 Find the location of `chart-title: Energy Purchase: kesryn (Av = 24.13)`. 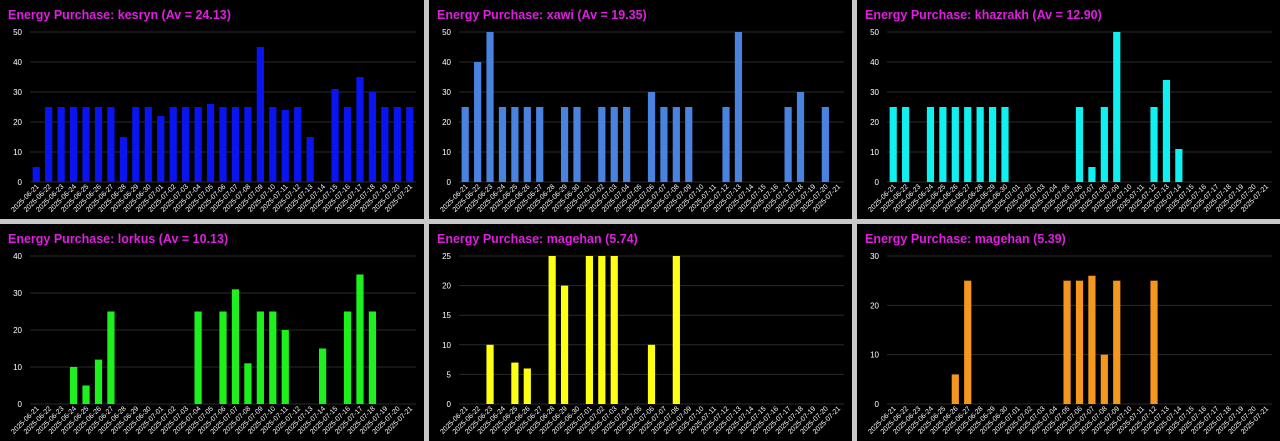

chart-title: Energy Purchase: kesryn (Av = 24.13) is located at coordinates (119, 15).